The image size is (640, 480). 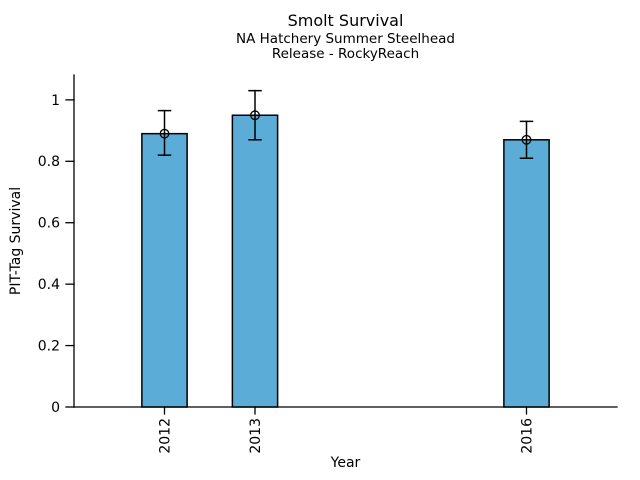 I want to click on y-tick-label: 0.4, so click(x=49, y=285).